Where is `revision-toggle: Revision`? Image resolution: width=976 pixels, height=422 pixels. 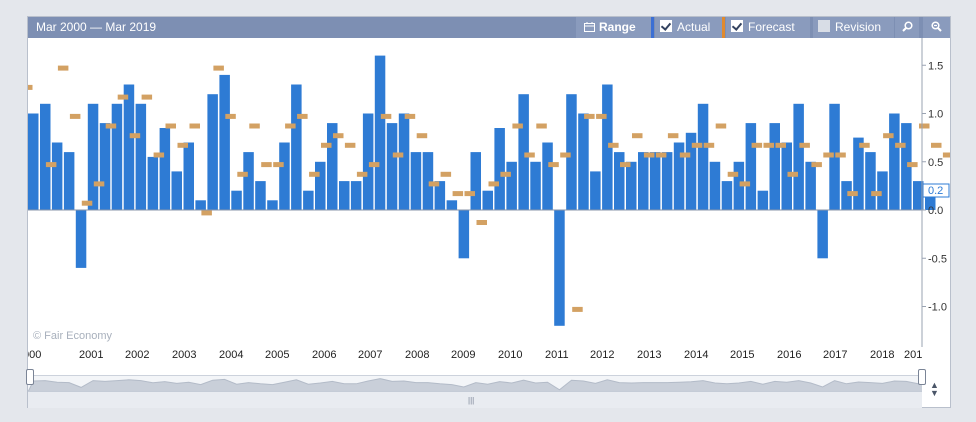
revision-toggle: Revision is located at coordinates (853, 27).